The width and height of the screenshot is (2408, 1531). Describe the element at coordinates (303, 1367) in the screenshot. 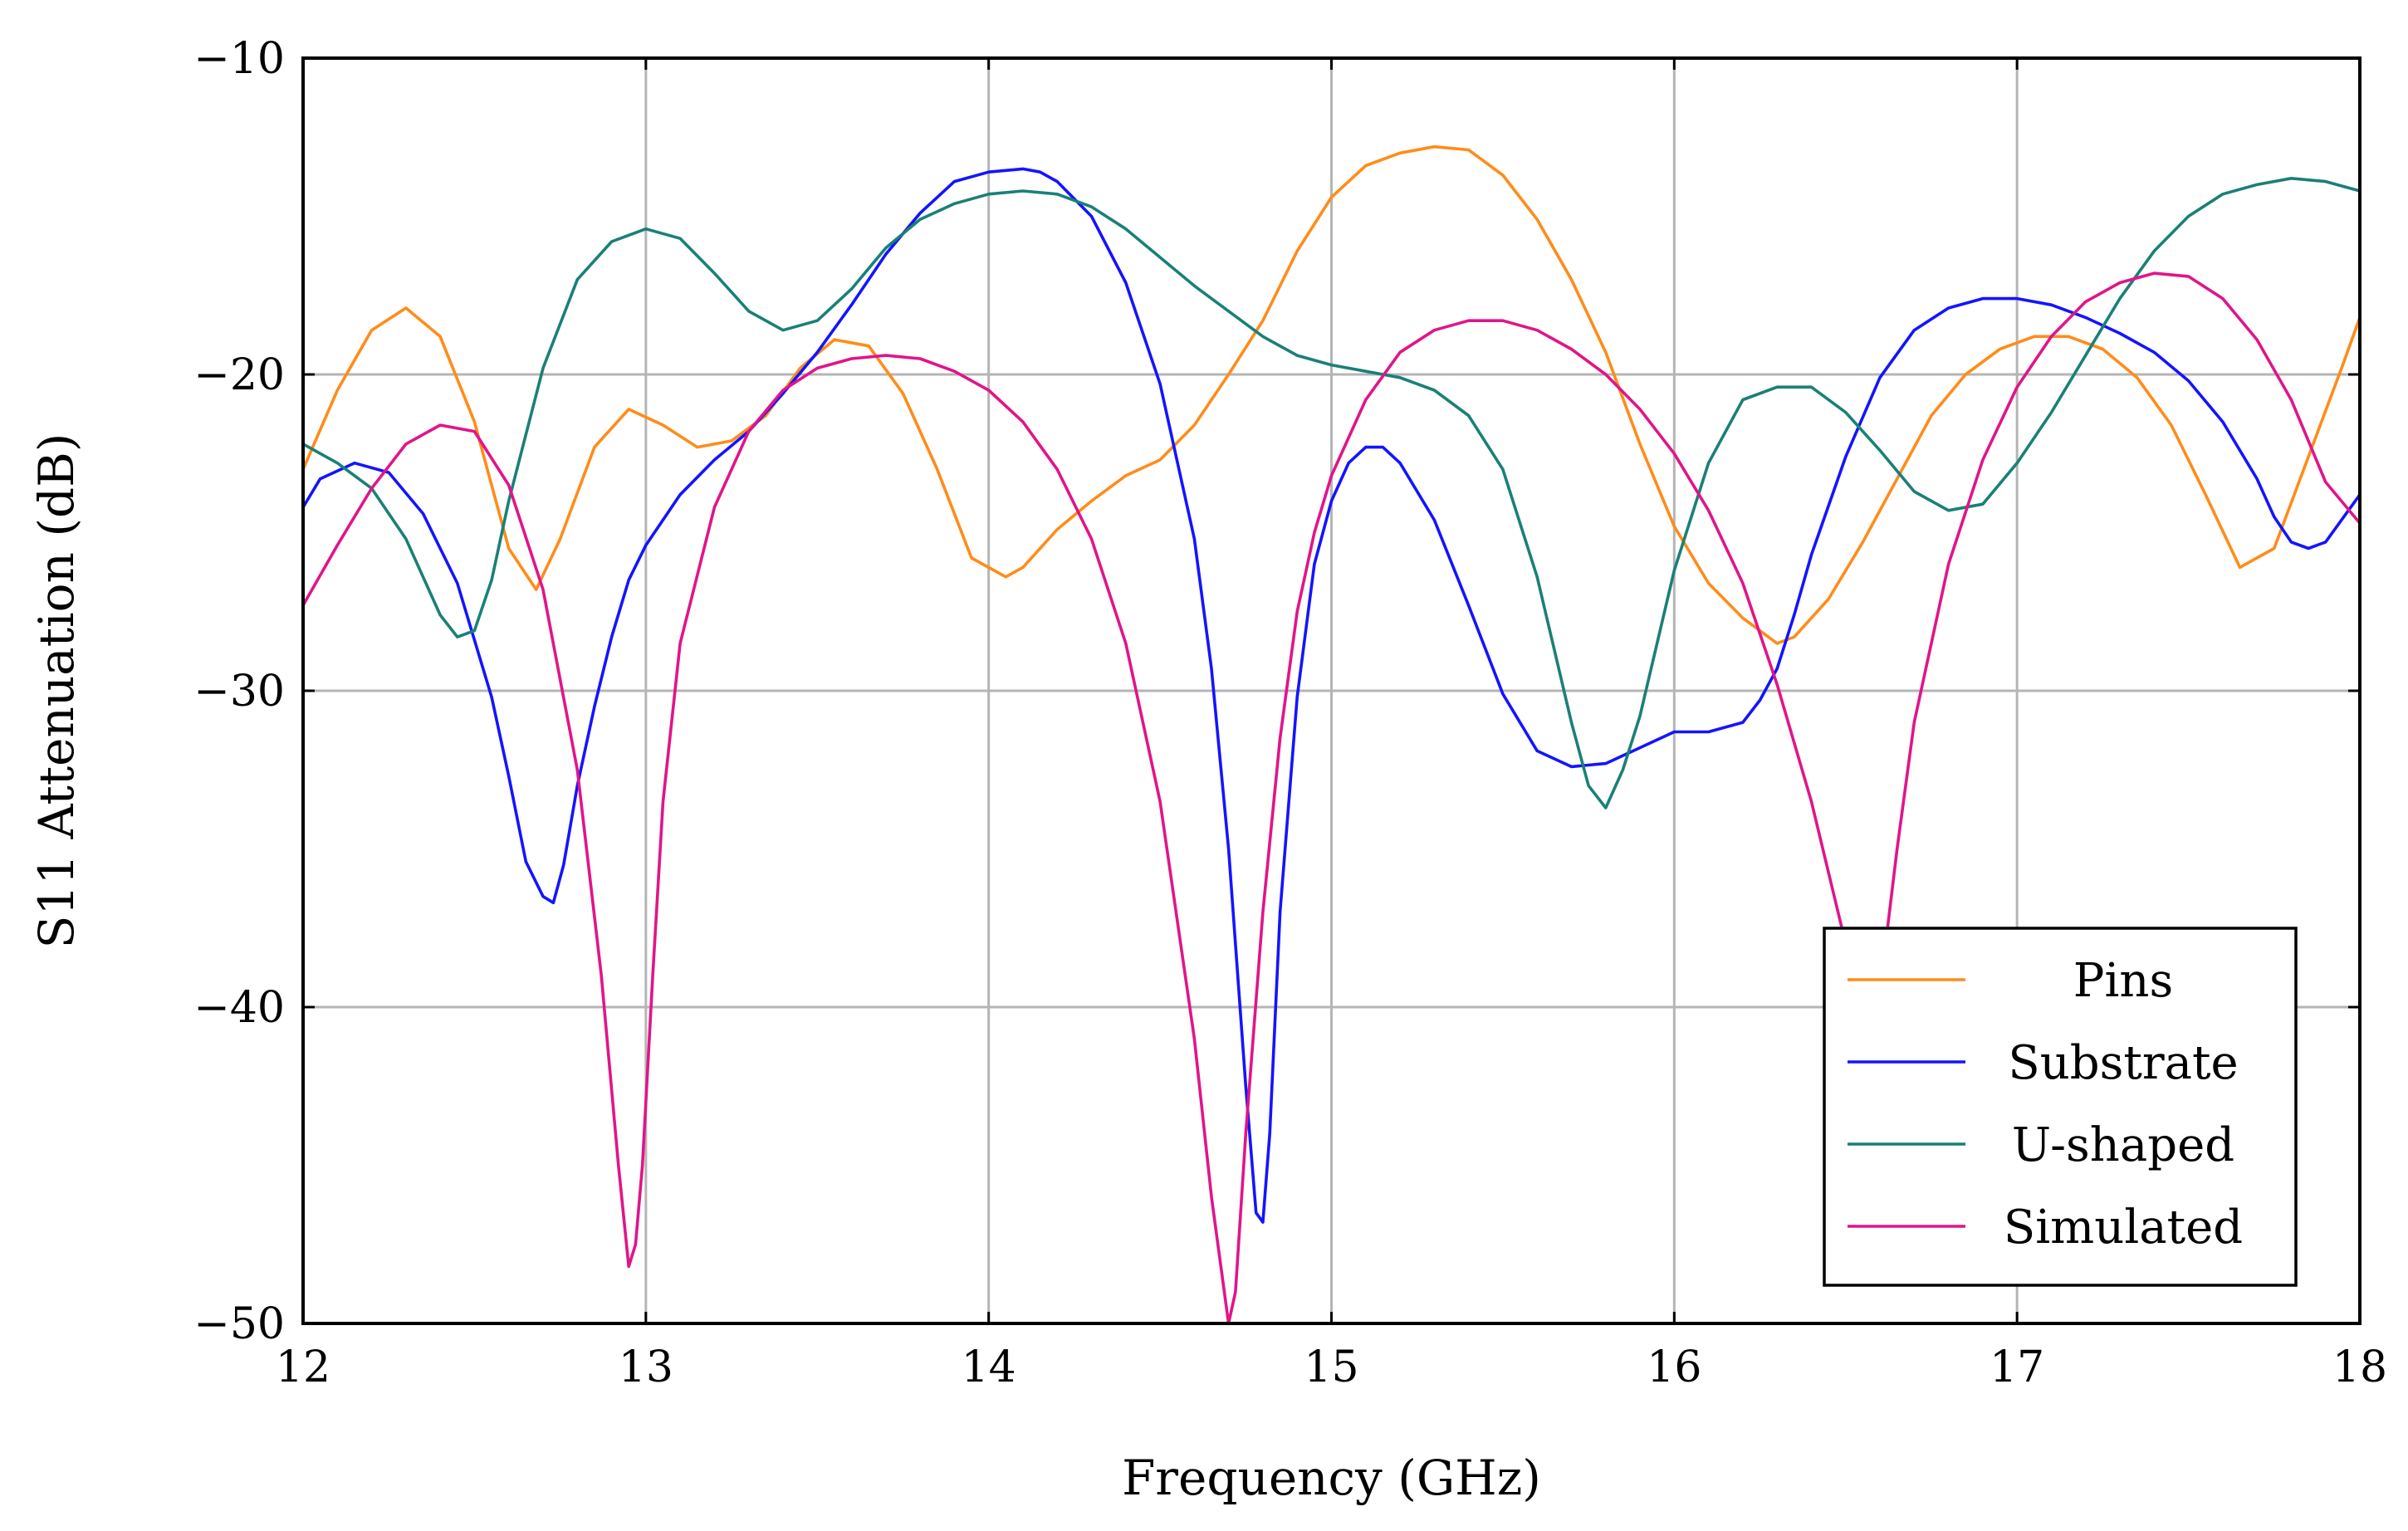

I see `x-tick-label: 12` at that location.